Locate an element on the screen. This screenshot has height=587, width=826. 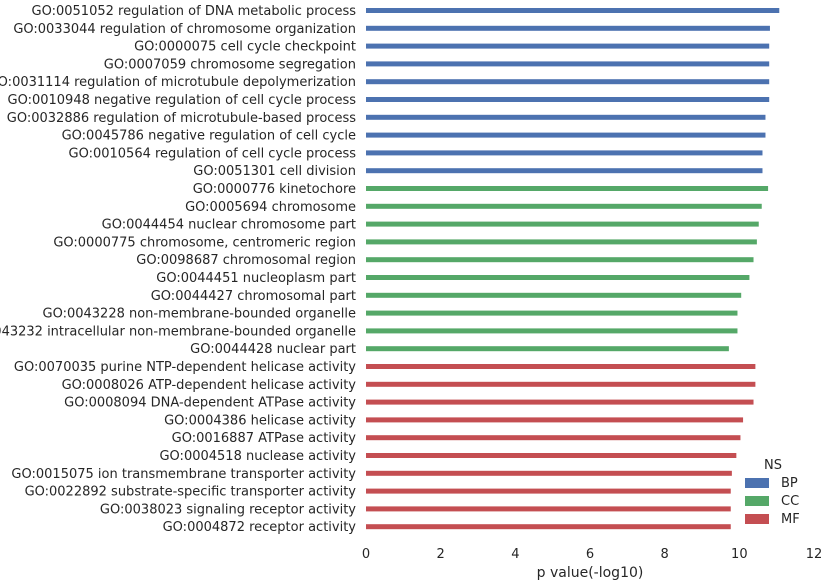
x-tick-label: 6 is located at coordinates (590, 554).